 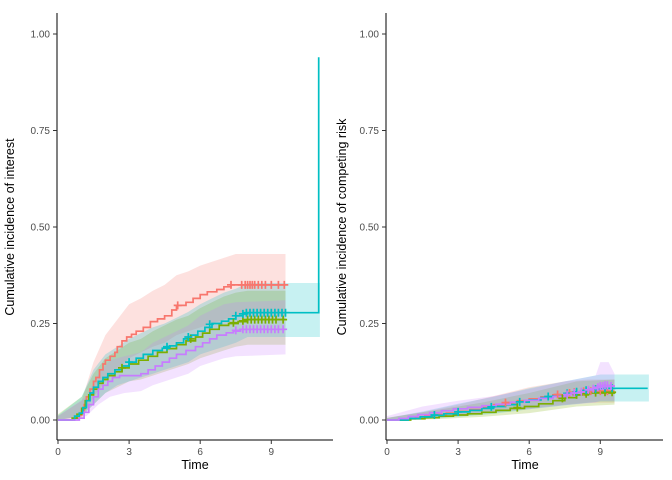 I want to click on y-axis-label: Cumulative incidence of interest, so click(x=10, y=227).